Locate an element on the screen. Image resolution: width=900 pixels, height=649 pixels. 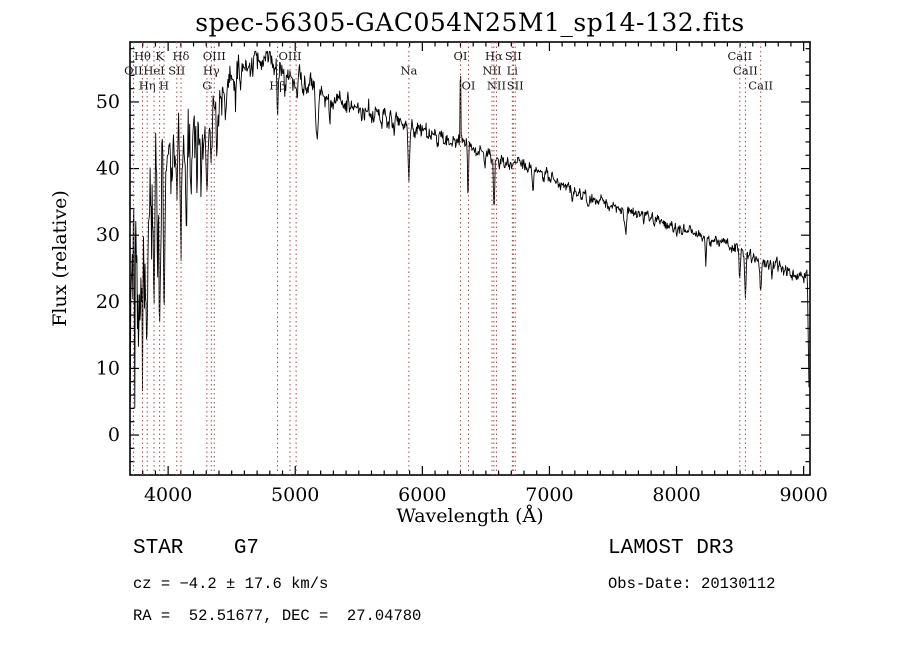
spectral-line-label: Hθ is located at coordinates (142, 56).